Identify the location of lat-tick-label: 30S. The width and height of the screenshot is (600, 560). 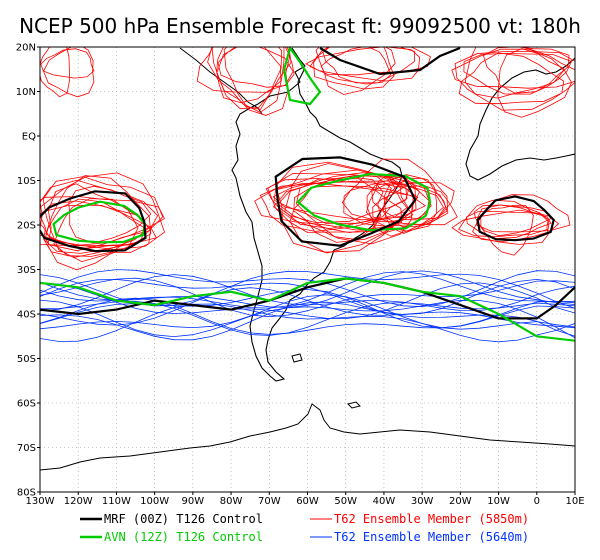
(26, 270).